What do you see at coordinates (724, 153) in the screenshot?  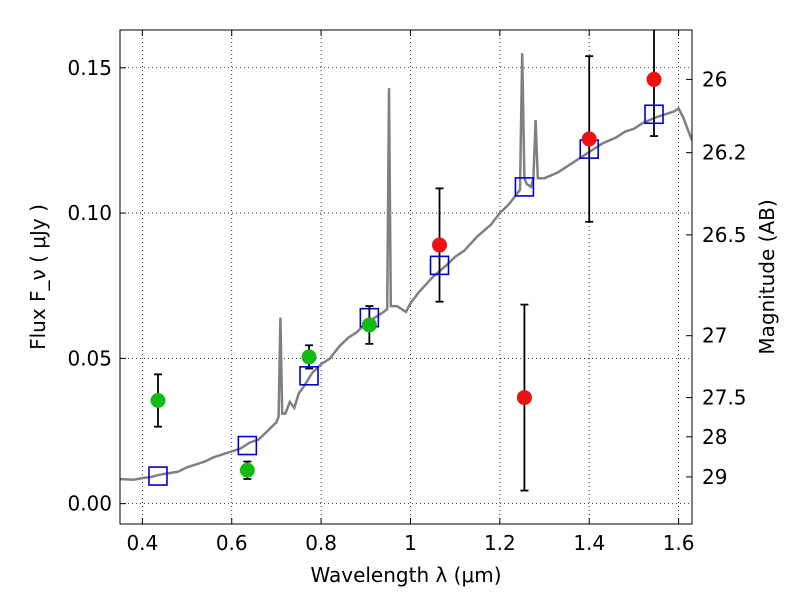 I see `magnitude-tick-label: 26.2` at bounding box center [724, 153].